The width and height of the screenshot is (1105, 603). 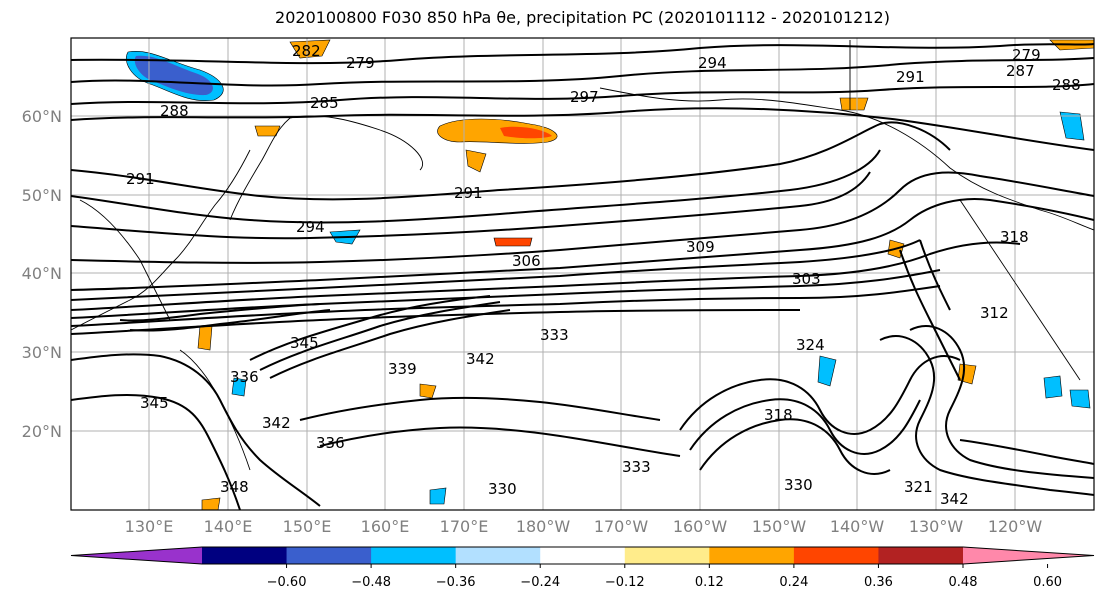 What do you see at coordinates (806, 279) in the screenshot?
I see `contour-label: 303` at bounding box center [806, 279].